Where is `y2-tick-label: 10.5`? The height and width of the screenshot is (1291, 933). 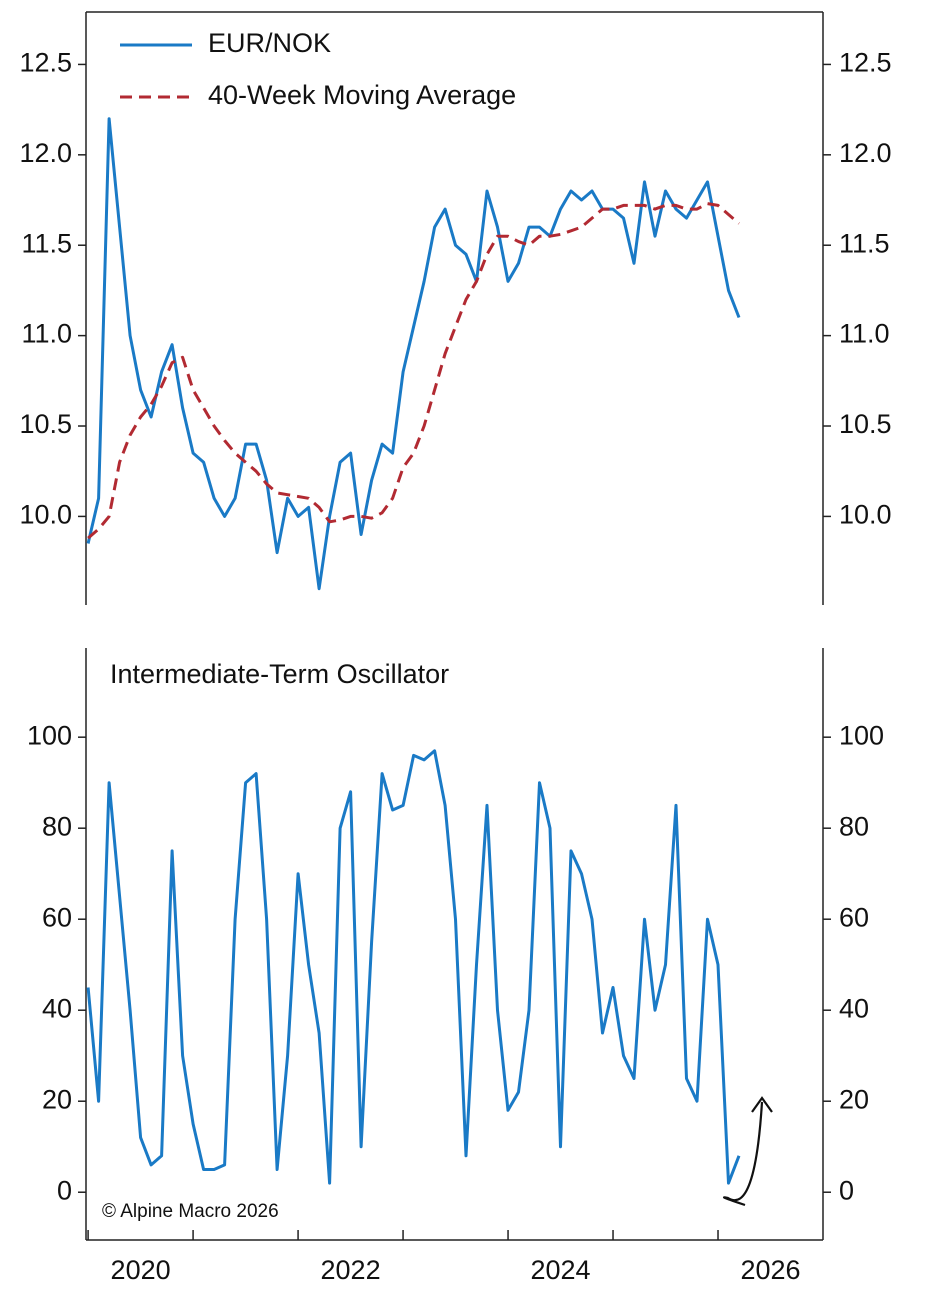 y2-tick-label: 10.5 is located at coordinates (865, 424).